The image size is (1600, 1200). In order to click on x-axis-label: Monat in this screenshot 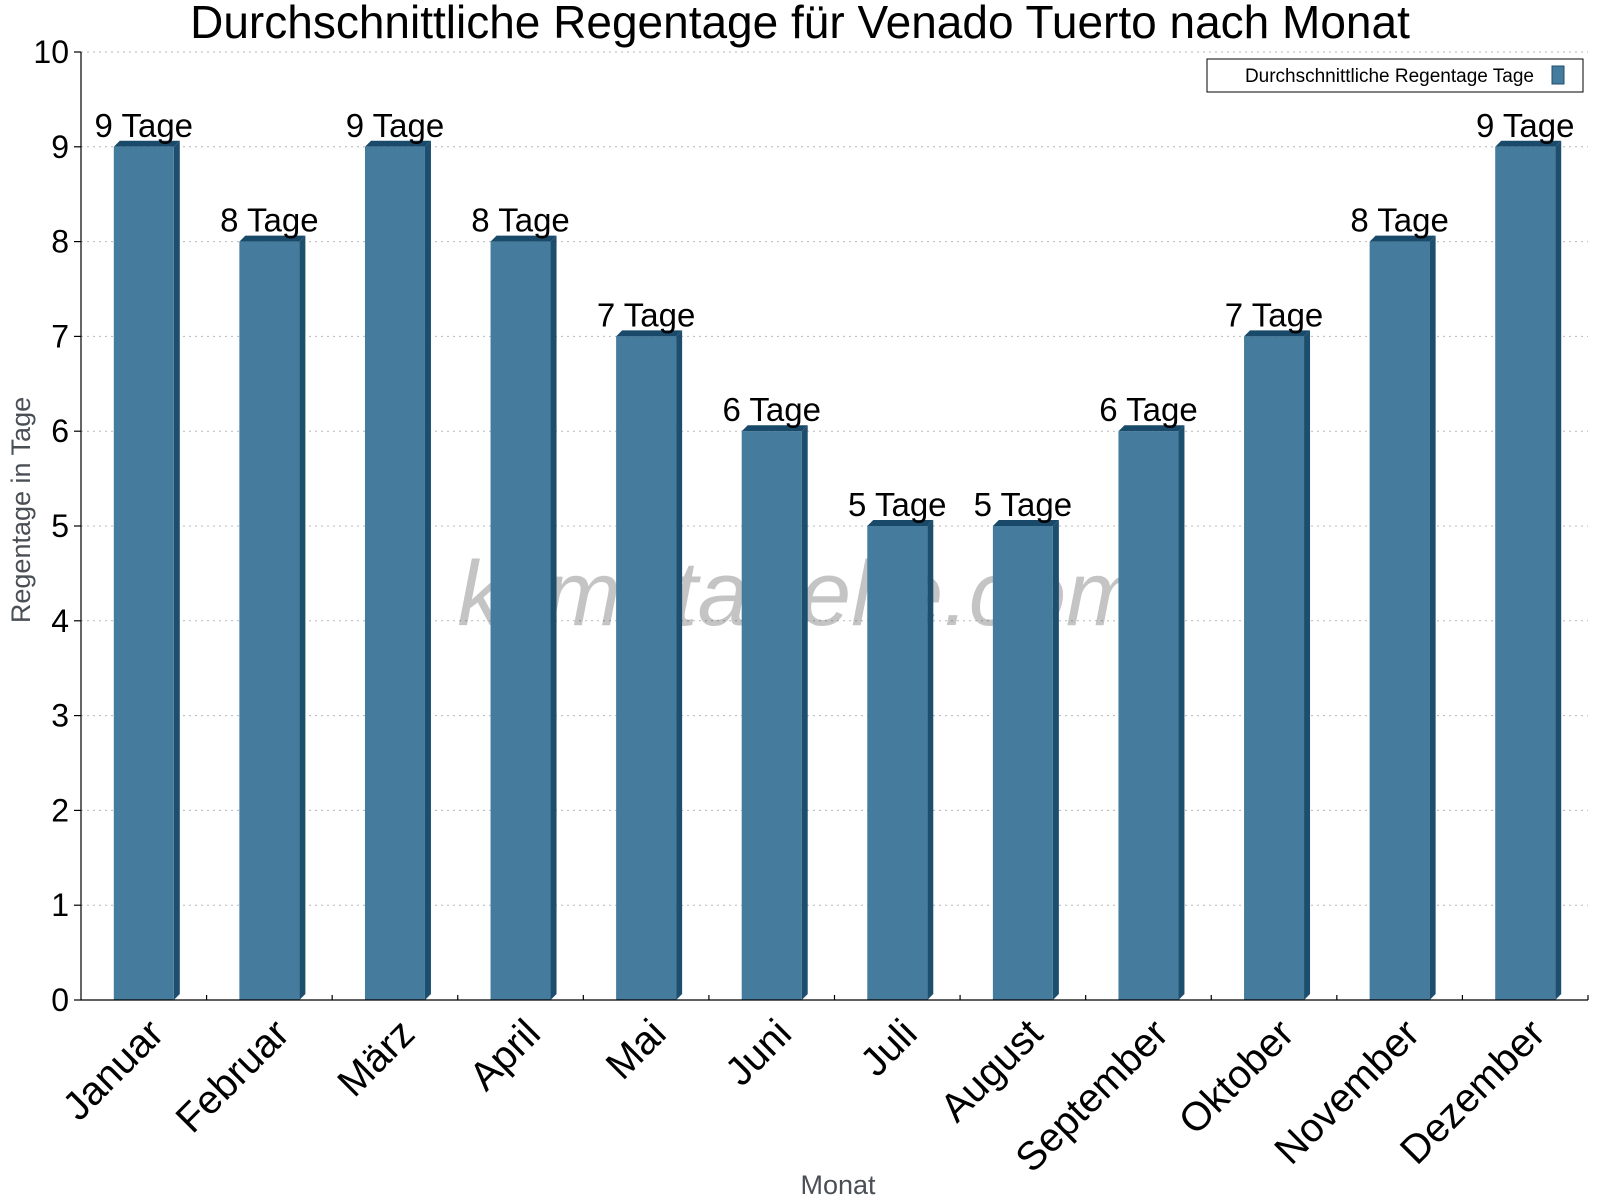, I will do `click(838, 1185)`.